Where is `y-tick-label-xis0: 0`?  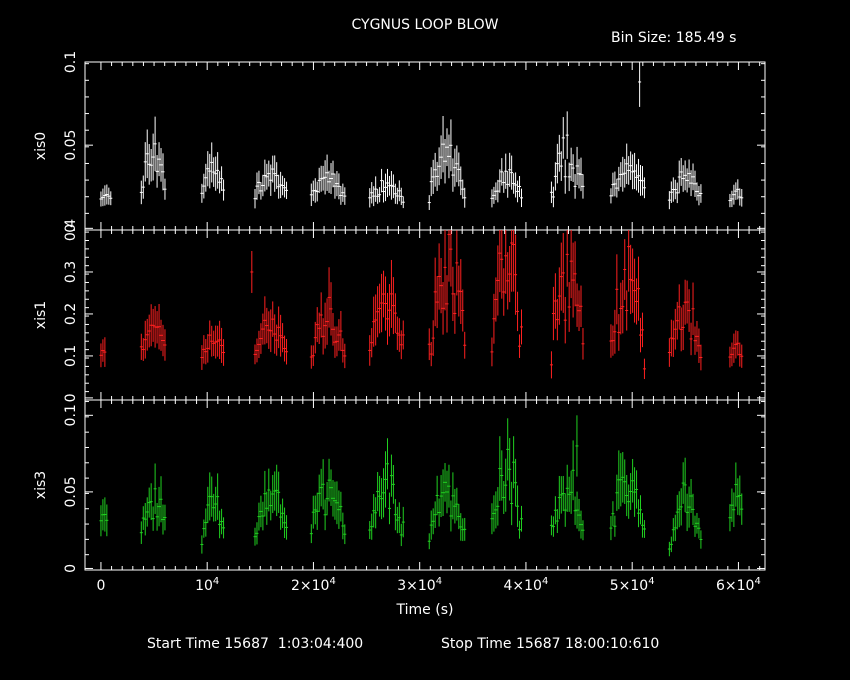 y-tick-label-xis0: 0 is located at coordinates (71, 228).